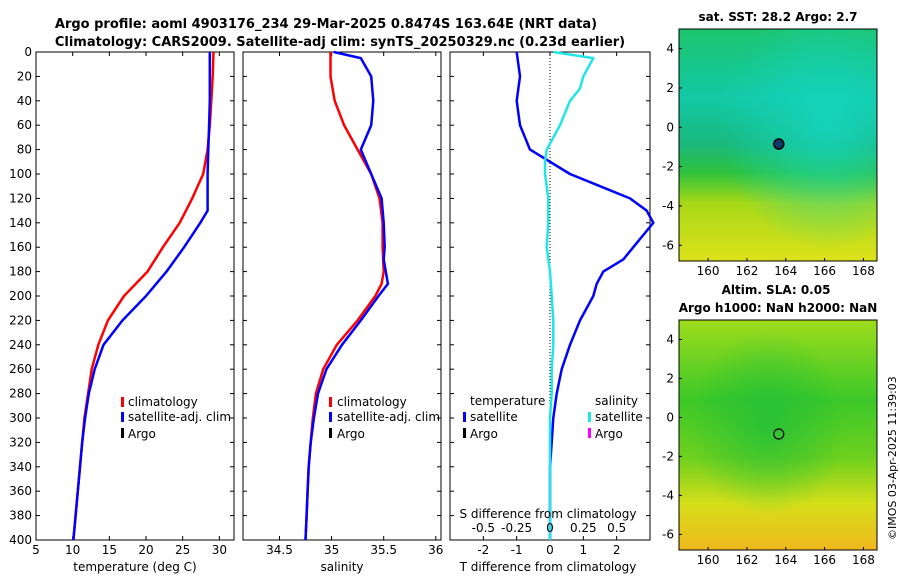 This screenshot has width=900, height=580. I want to click on legend-mark-t-argo, so click(464, 433).